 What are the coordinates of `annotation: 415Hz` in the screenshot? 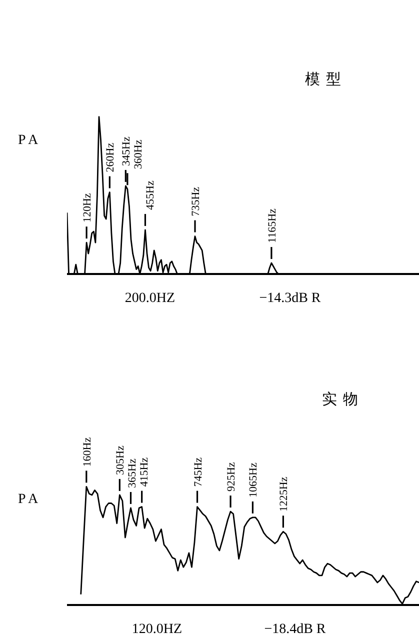 It's located at (144, 472).